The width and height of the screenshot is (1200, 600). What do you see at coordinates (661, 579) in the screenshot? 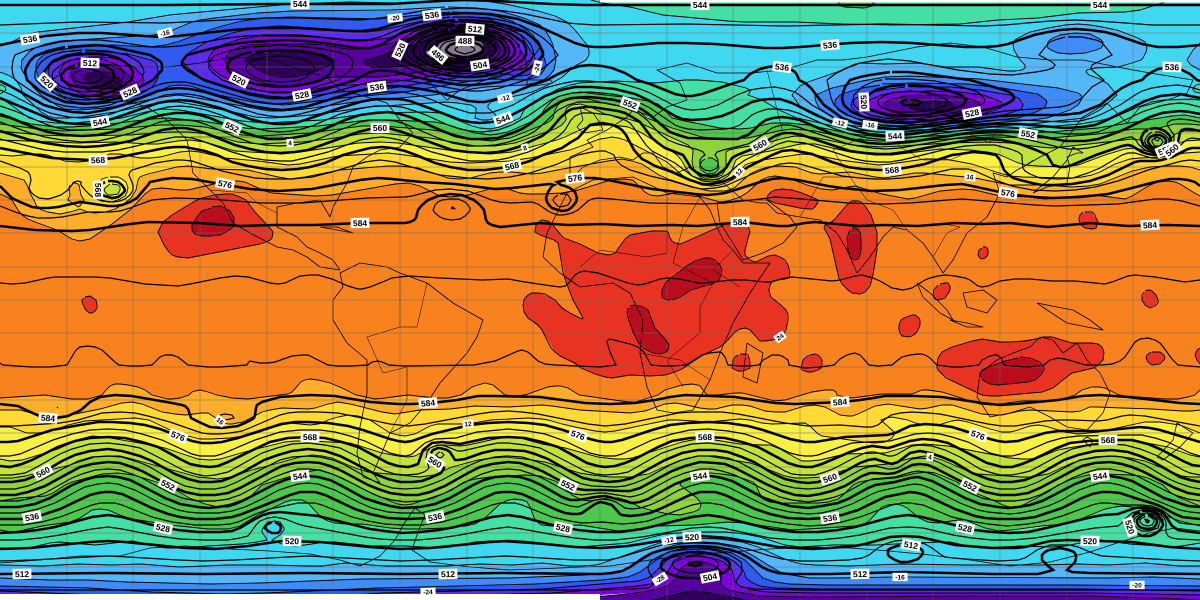
I see `svg-text: -28` at bounding box center [661, 579].